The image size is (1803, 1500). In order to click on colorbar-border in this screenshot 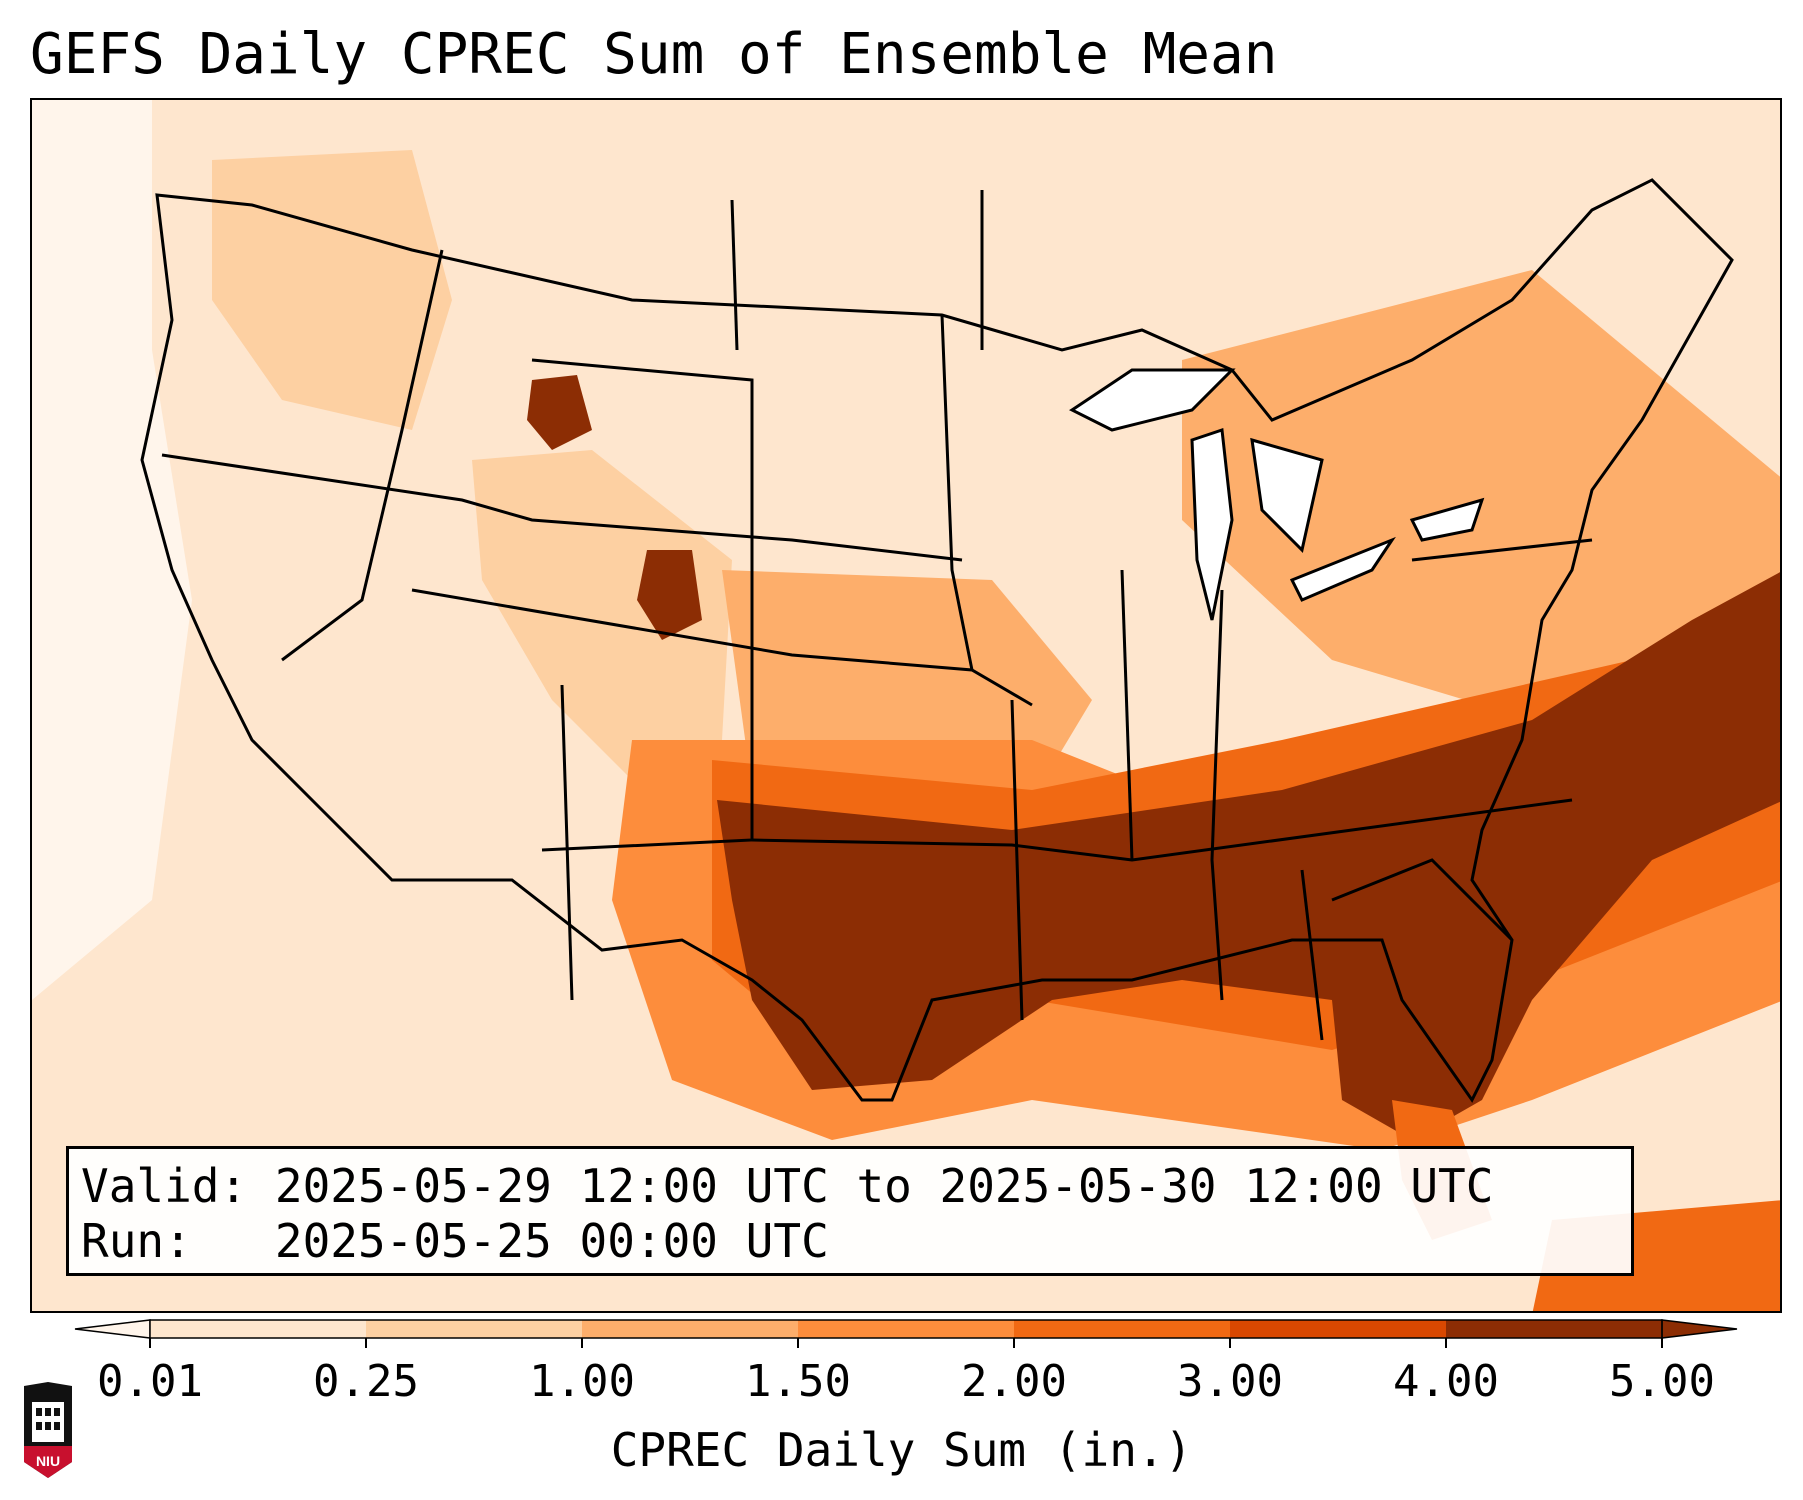, I will do `click(906, 1329)`.